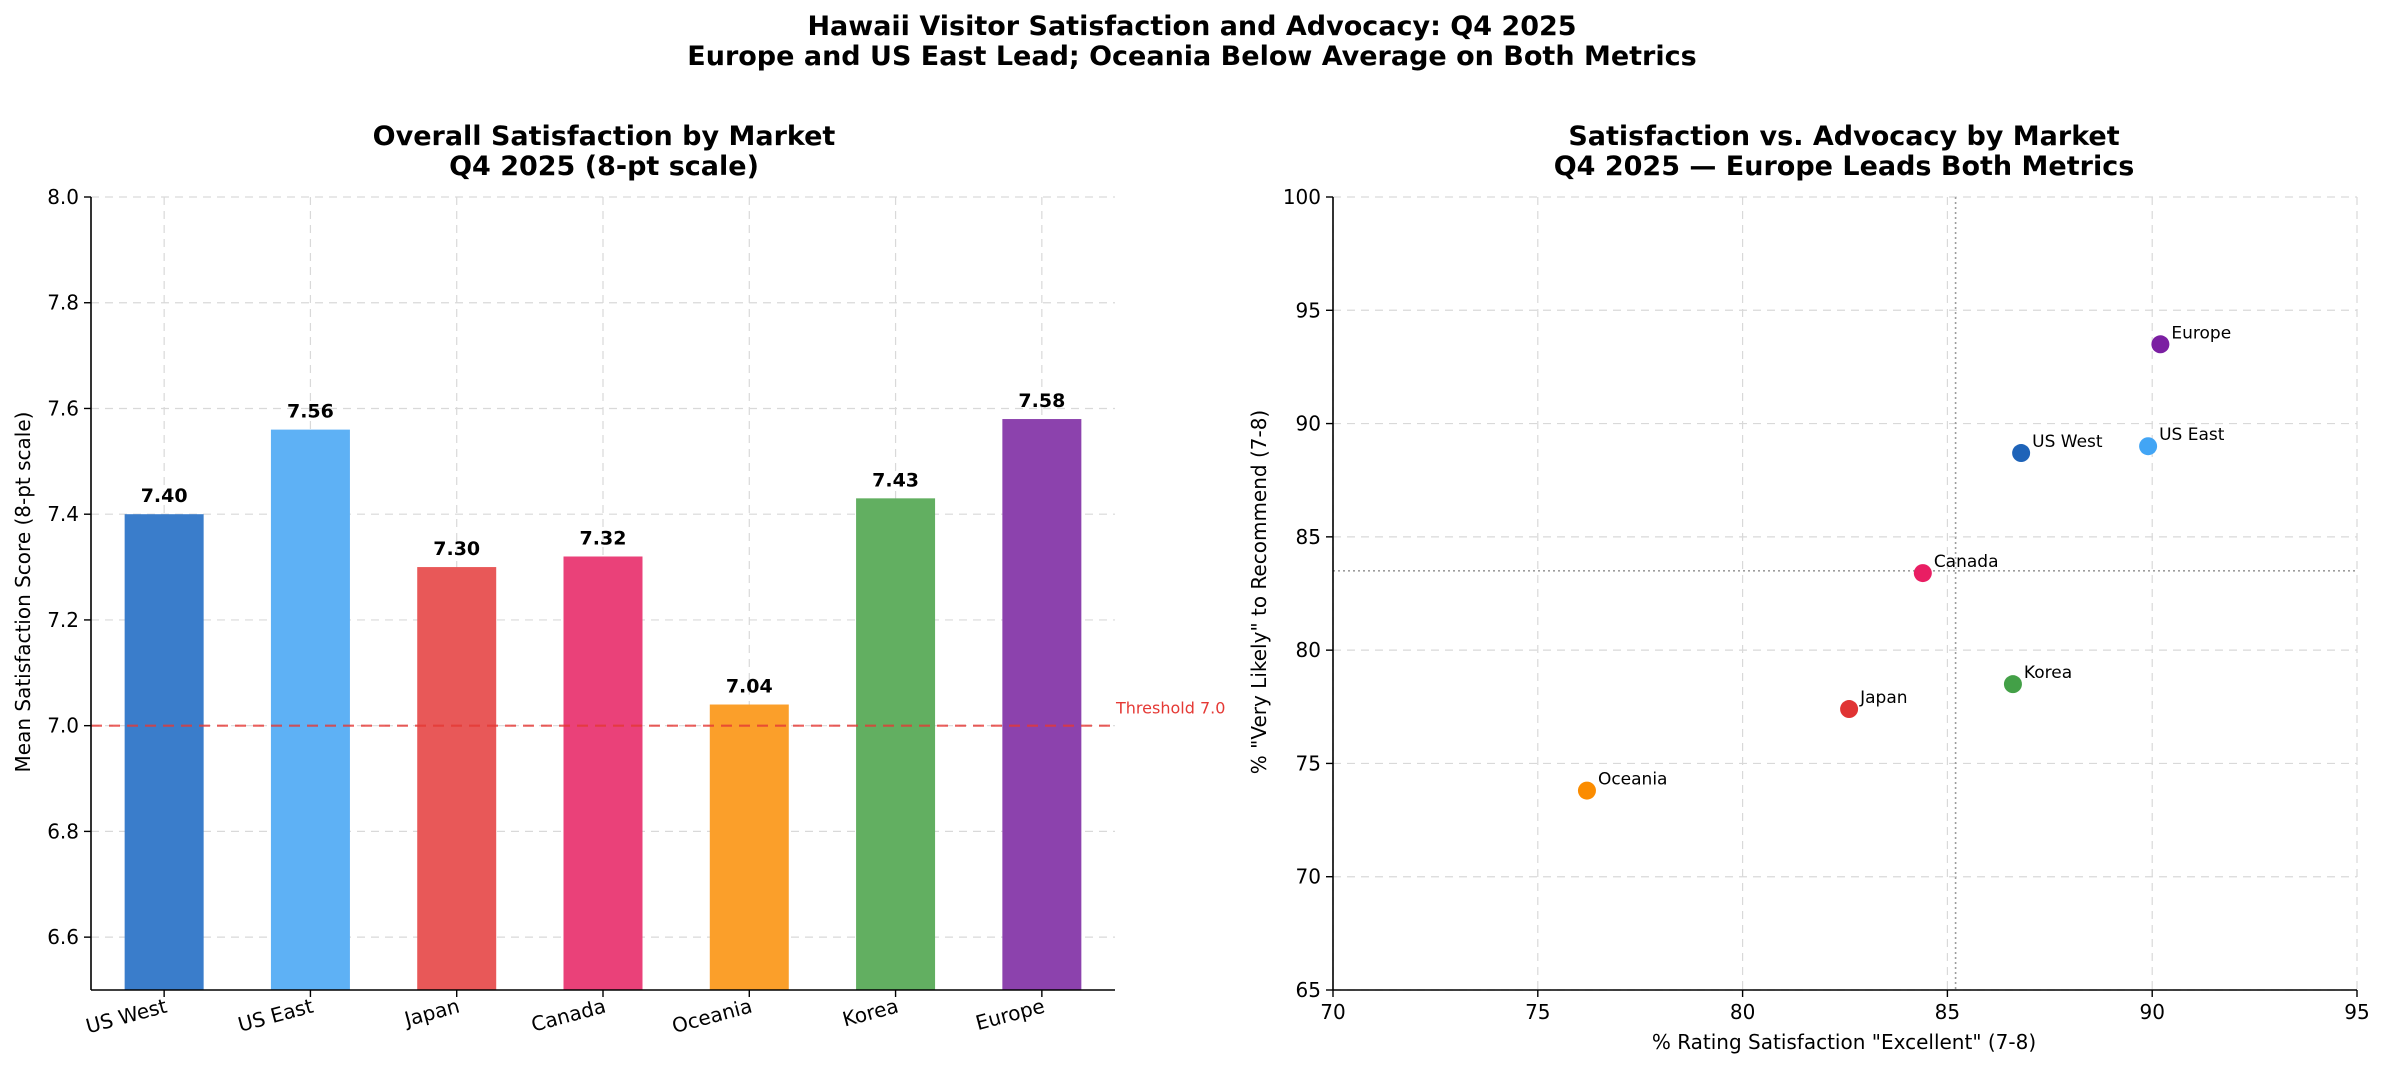 The height and width of the screenshot is (1068, 2385). I want to click on bar-chart-y-tick-label: 7.0, so click(63, 726).